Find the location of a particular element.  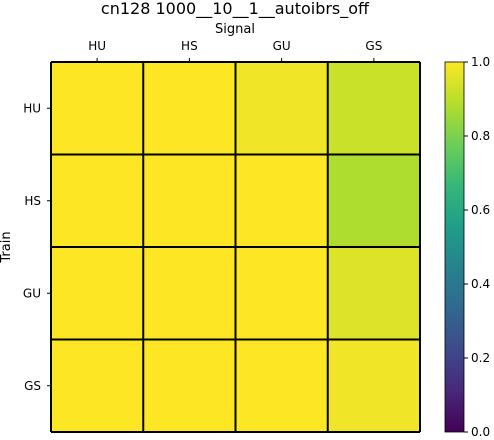

x-ticks: HU HS GU GS is located at coordinates (235, 50).